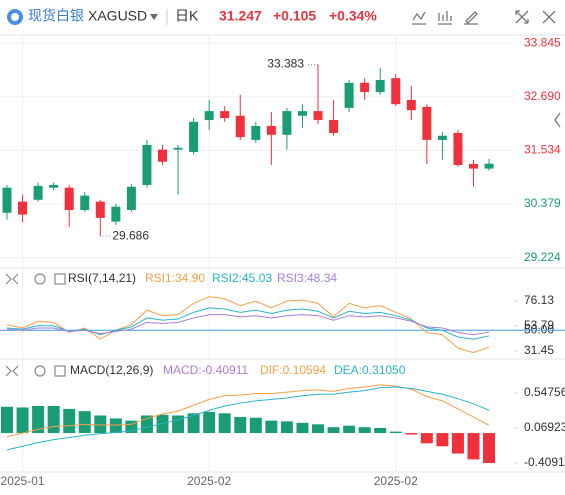 The height and width of the screenshot is (495, 565). I want to click on legend-entry: DEA:0.31050, so click(370, 370).